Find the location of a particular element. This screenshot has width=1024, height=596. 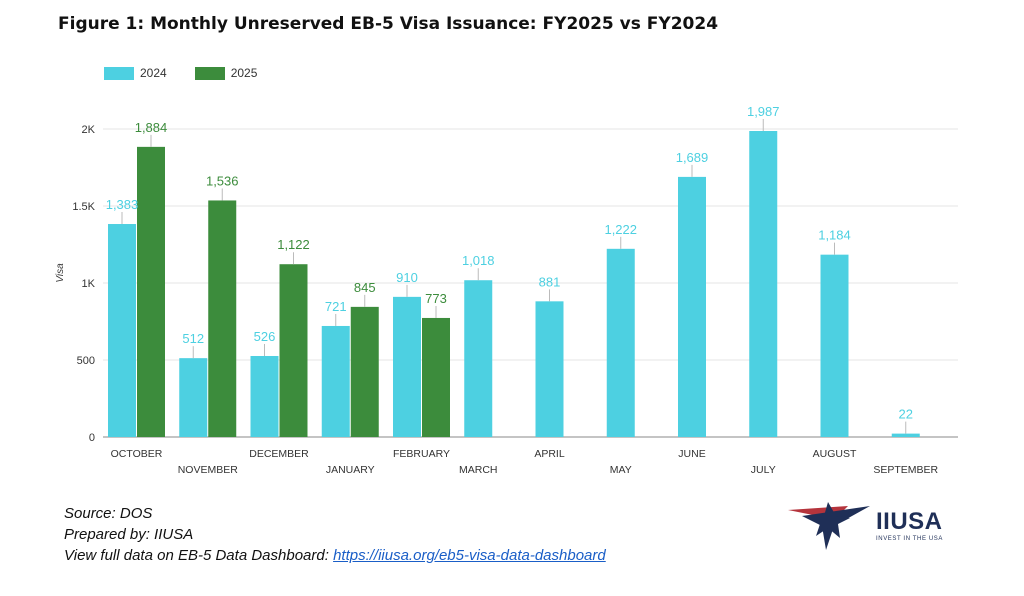

x-tick-label: JUNE is located at coordinates (691, 454).